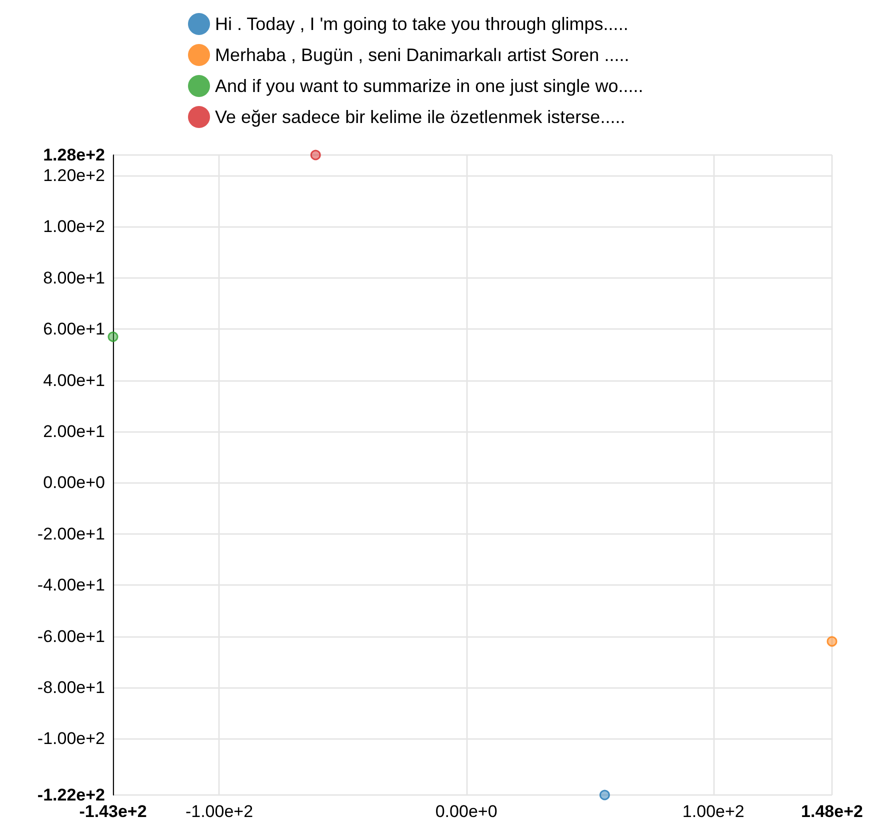 The height and width of the screenshot is (836, 874). What do you see at coordinates (71, 795) in the screenshot?
I see `y-tick-label: -1.22e+2` at bounding box center [71, 795].